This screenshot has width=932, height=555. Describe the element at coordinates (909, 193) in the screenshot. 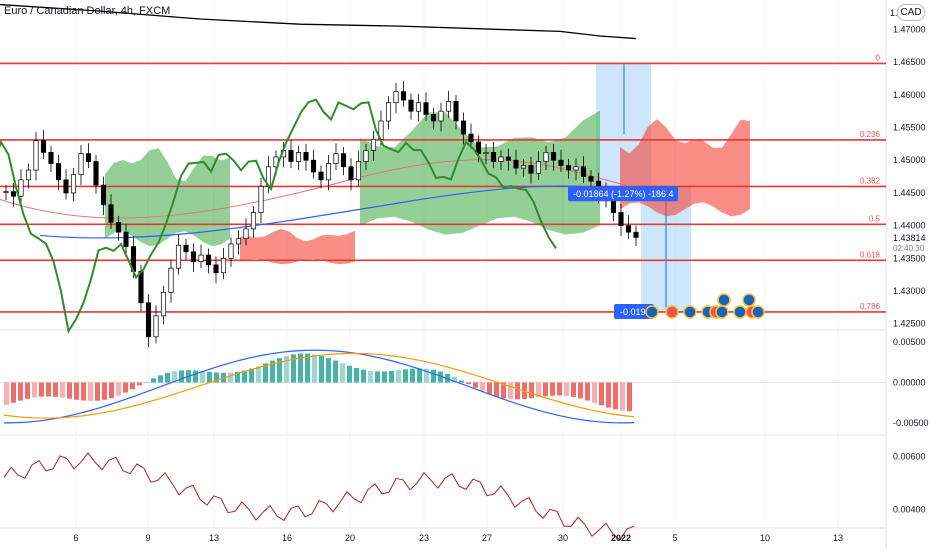

I see `price-axis-label: 1.44500` at that location.